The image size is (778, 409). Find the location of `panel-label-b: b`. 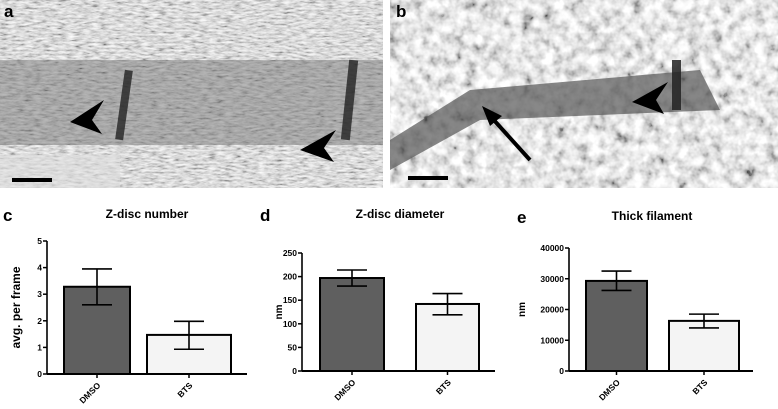

panel-label-b: b is located at coordinates (401, 11).